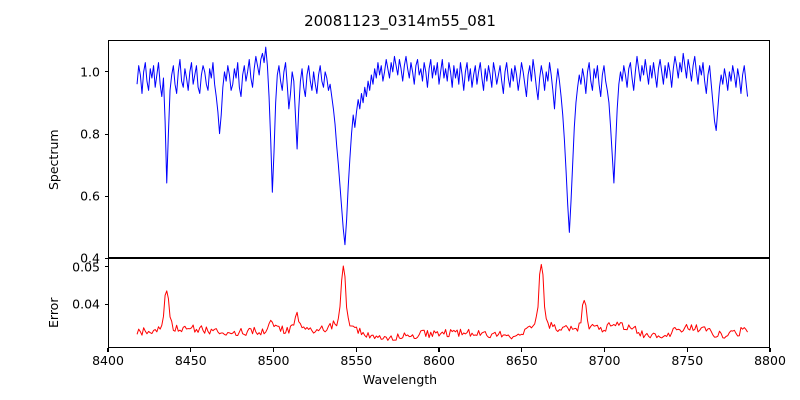 The height and width of the screenshot is (400, 800). What do you see at coordinates (190, 360) in the screenshot?
I see `xticklabel-8450: 8450` at bounding box center [190, 360].